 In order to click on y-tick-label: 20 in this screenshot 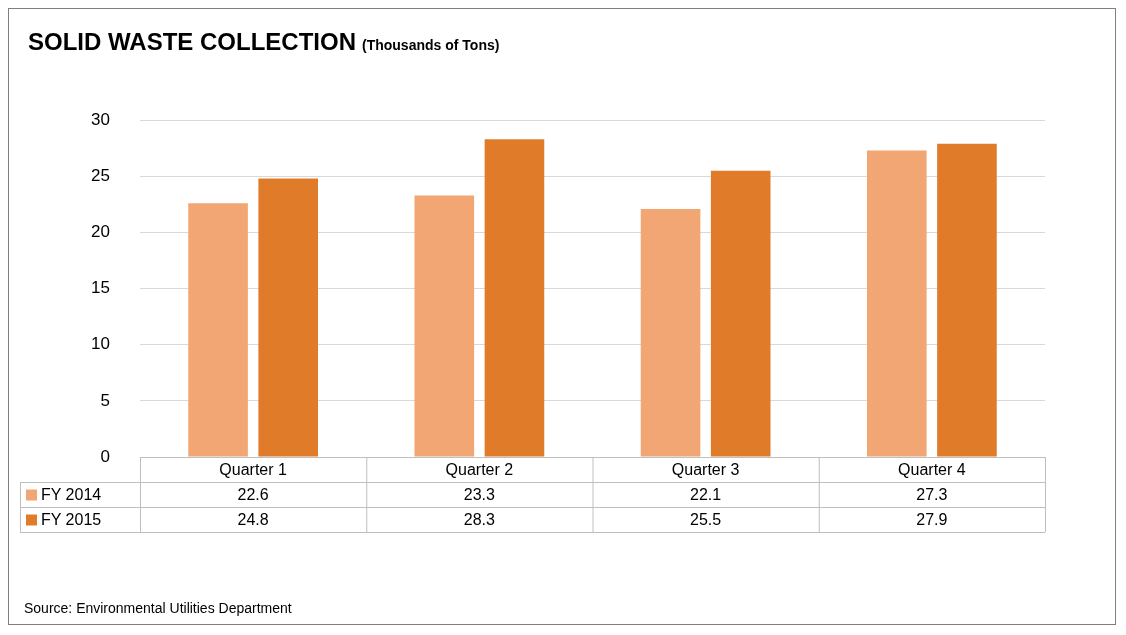, I will do `click(100, 232)`.